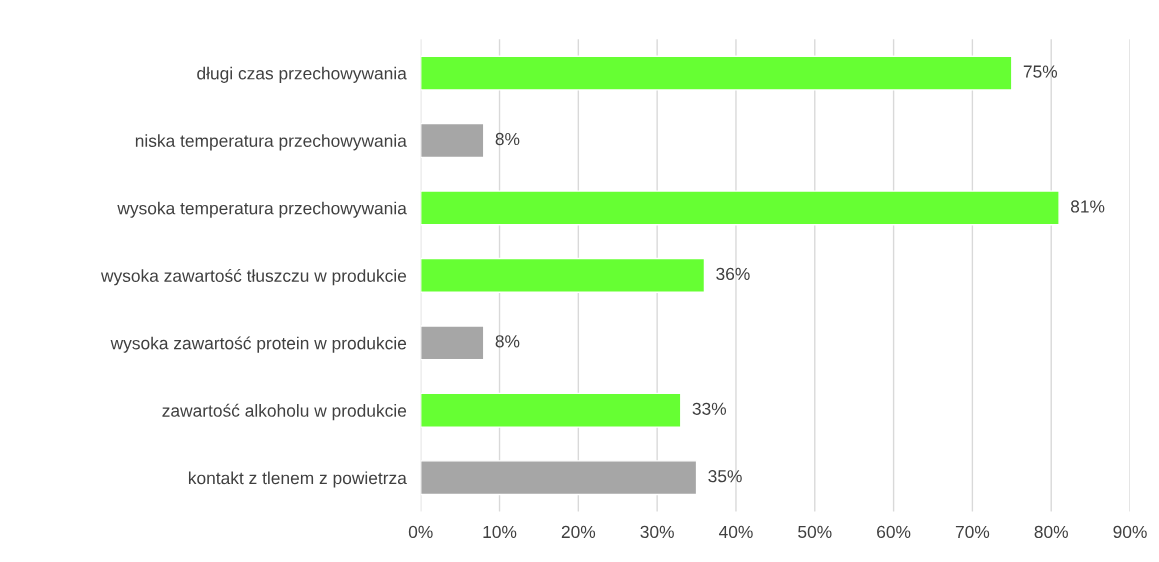  What do you see at coordinates (894, 532) in the screenshot?
I see `x-tick-label: 60%` at bounding box center [894, 532].